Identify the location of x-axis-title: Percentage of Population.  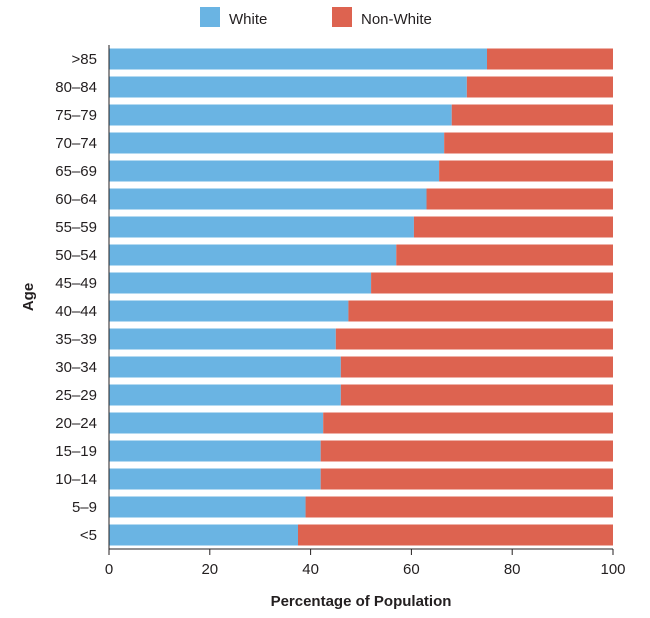
(361, 601).